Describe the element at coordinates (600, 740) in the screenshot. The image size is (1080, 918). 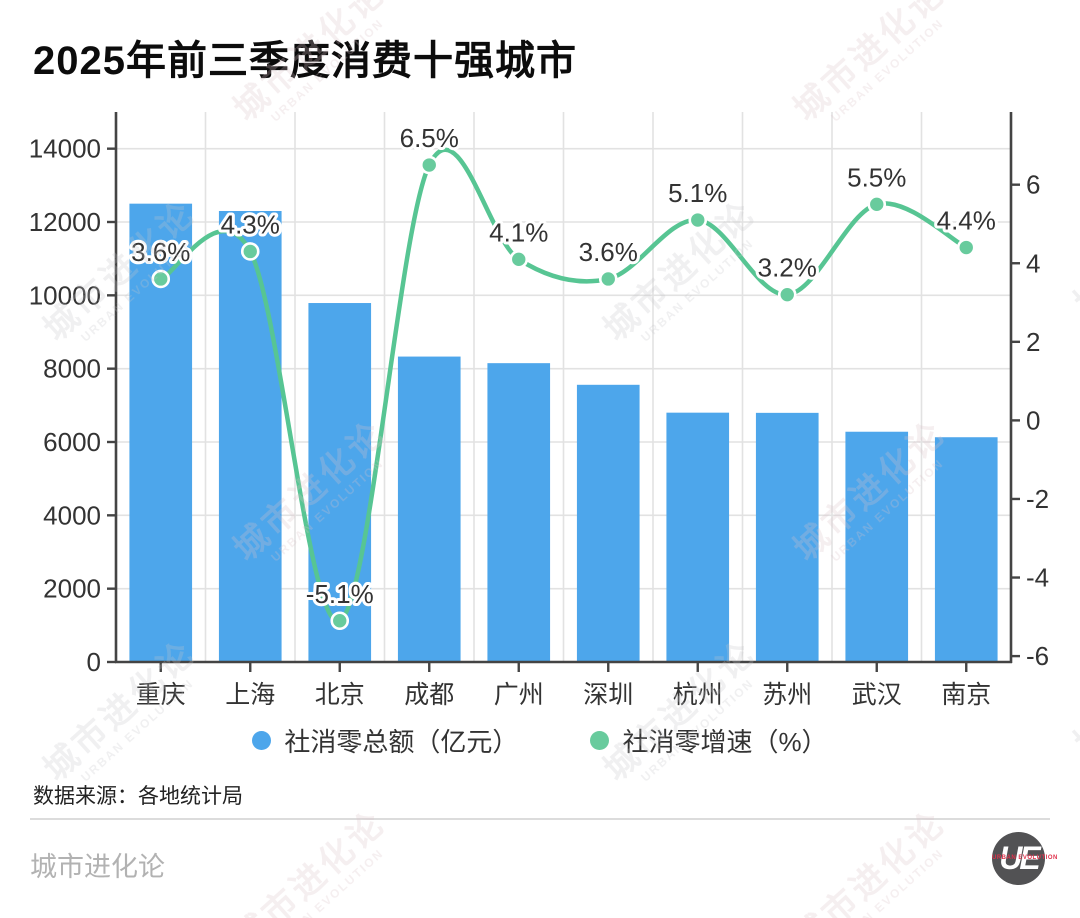
I see `line-series-dot-icon` at that location.